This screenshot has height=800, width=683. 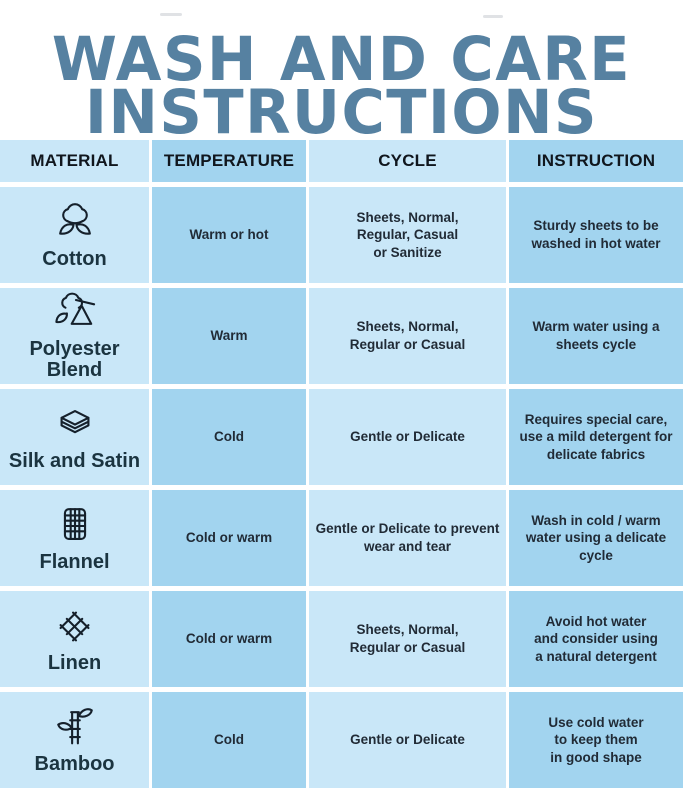 What do you see at coordinates (74, 308) in the screenshot?
I see `polyester-blend-icon` at bounding box center [74, 308].